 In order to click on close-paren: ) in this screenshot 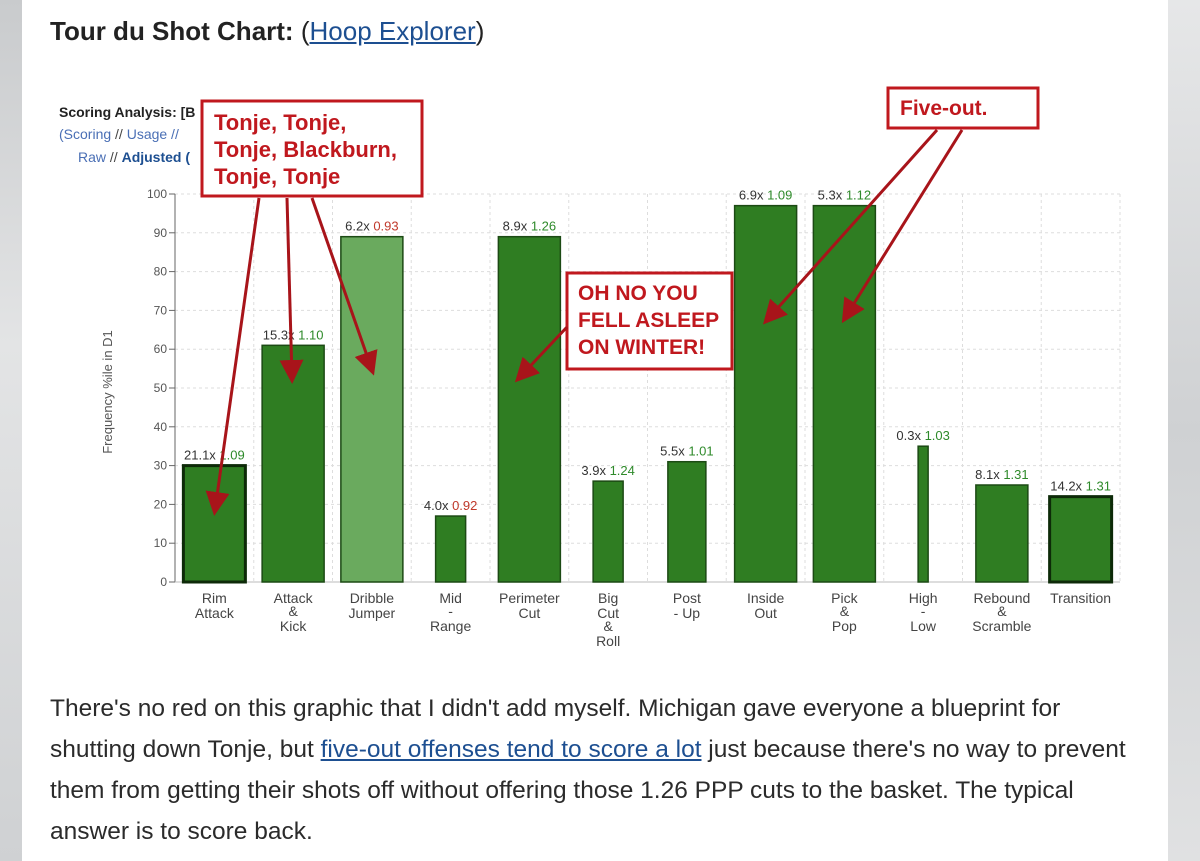, I will do `click(480, 31)`.